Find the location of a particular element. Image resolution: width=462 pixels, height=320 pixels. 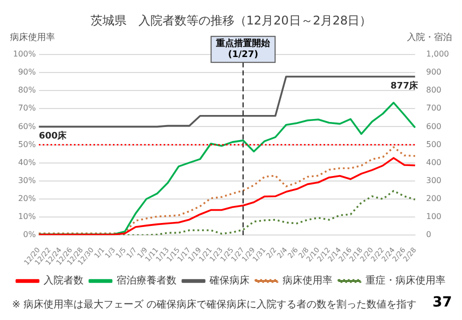

y2-tick-label: 100 is located at coordinates (434, 217).